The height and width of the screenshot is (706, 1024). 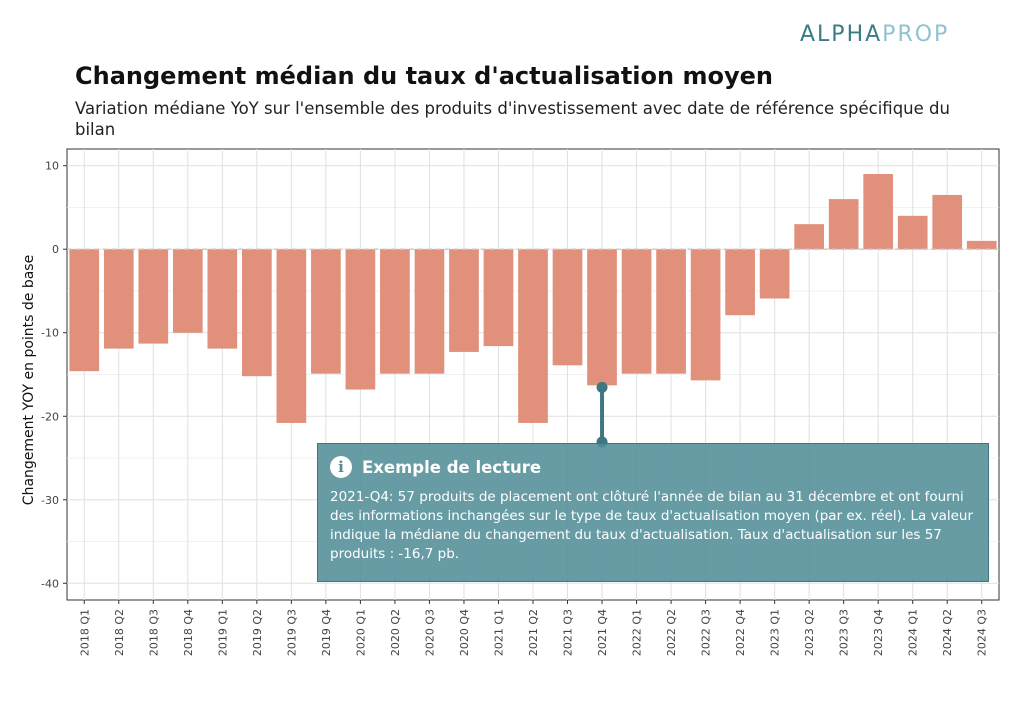 What do you see at coordinates (844, 632) in the screenshot?
I see `x-tick-label: 2023 Q3` at bounding box center [844, 632].